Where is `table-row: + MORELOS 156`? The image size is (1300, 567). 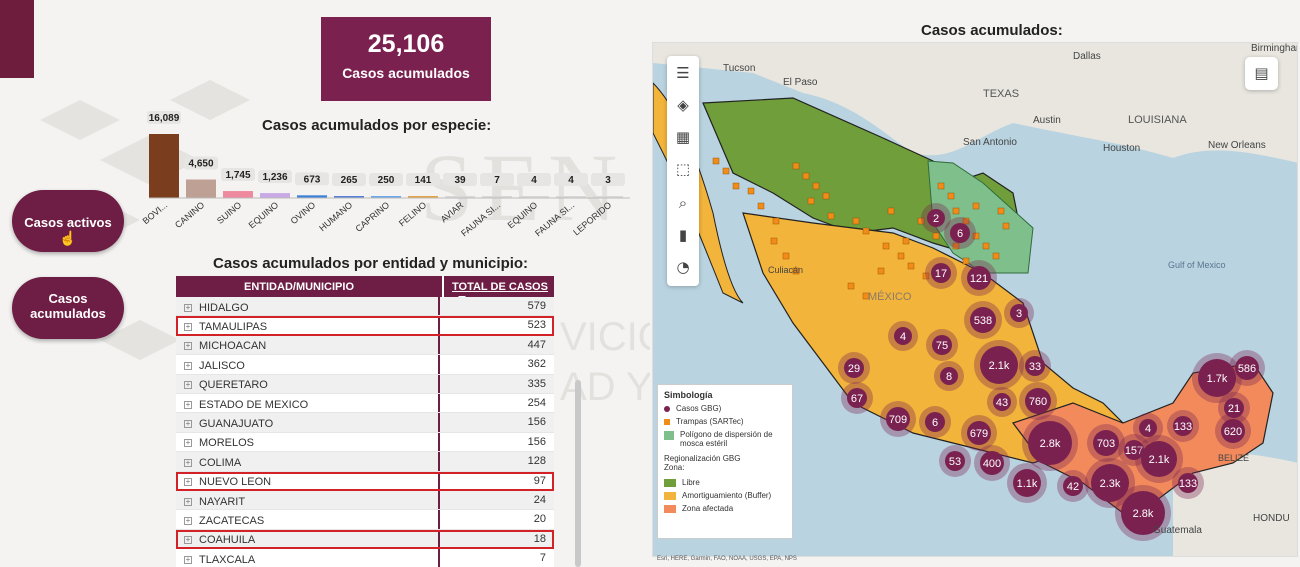 table-row: + MORELOS 156 is located at coordinates (365, 442).